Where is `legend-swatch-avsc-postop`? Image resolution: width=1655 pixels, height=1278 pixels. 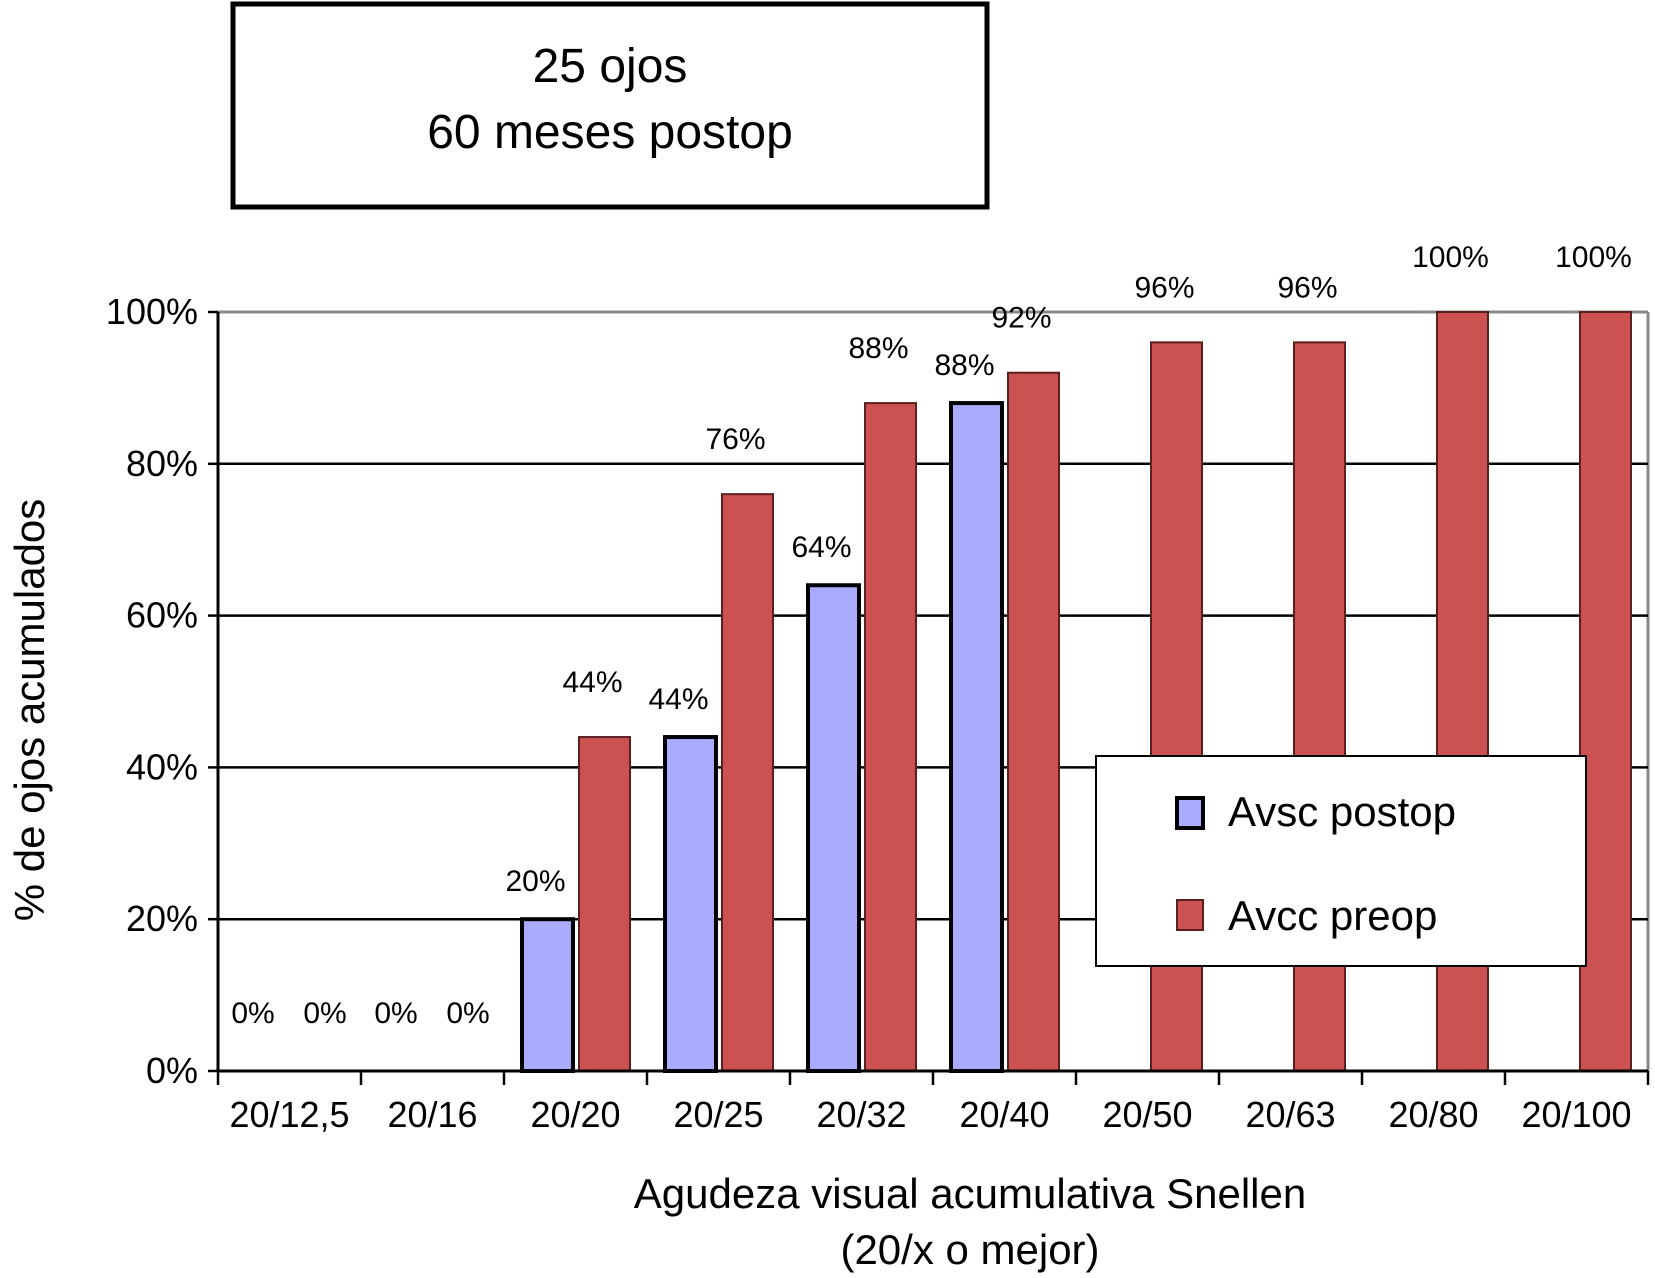
legend-swatch-avsc-postop is located at coordinates (1190, 813).